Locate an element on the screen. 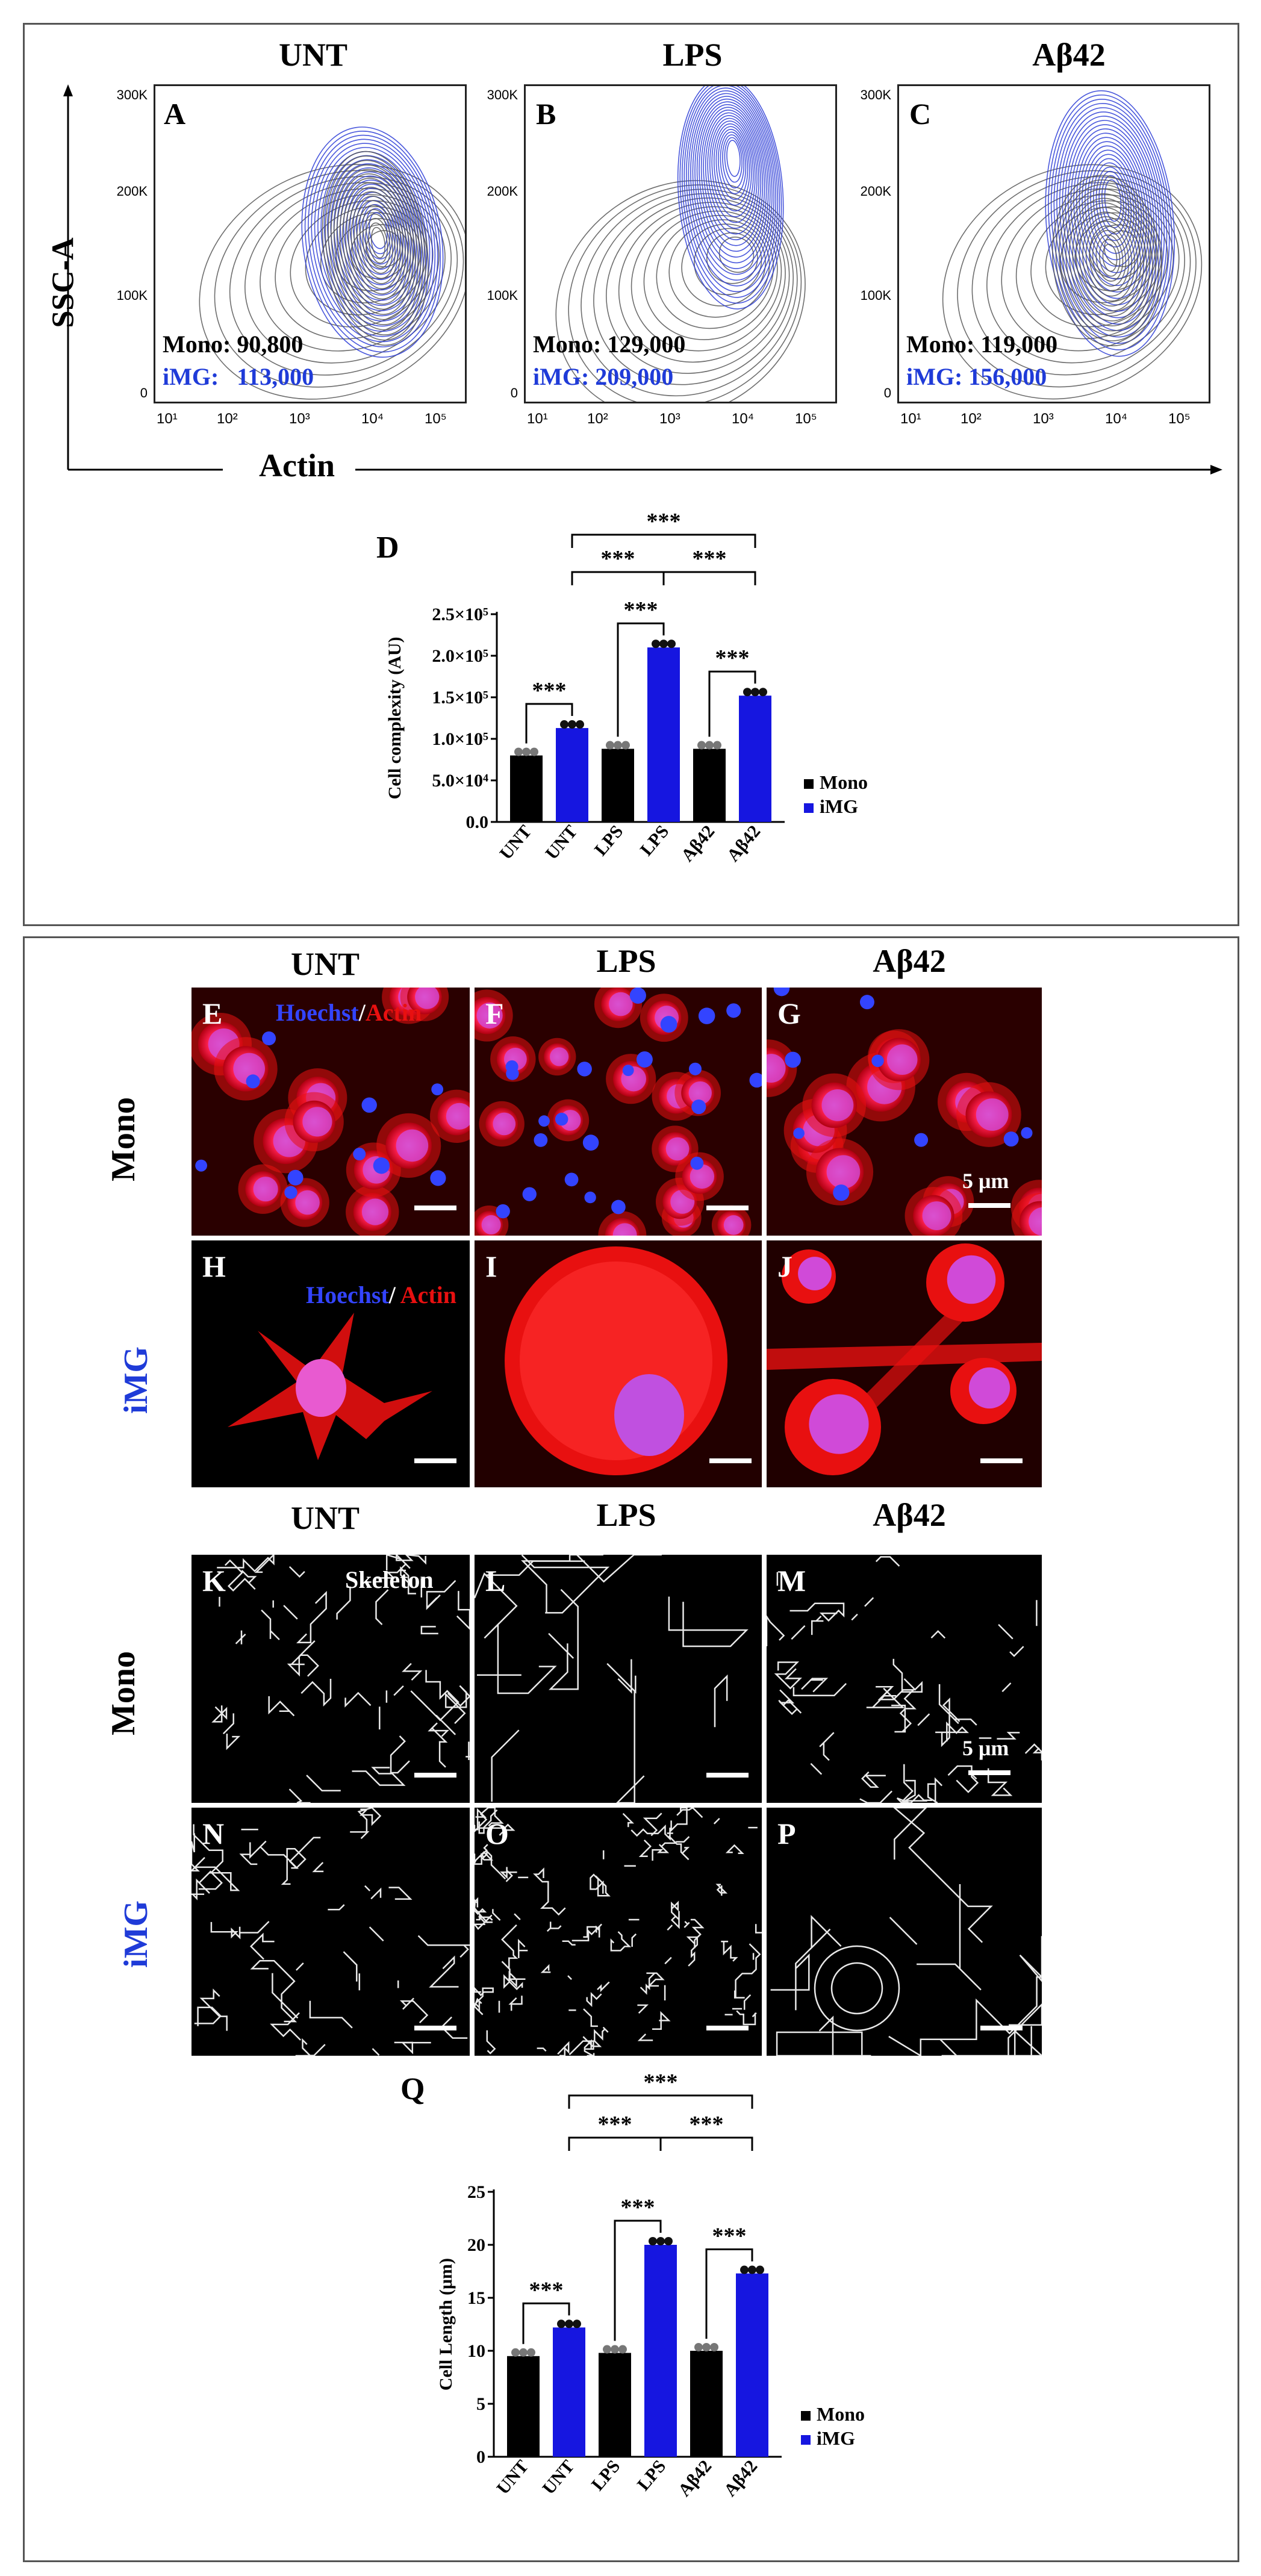 The height and width of the screenshot is (2576, 1261). scale-bar-k is located at coordinates (435, 1776).